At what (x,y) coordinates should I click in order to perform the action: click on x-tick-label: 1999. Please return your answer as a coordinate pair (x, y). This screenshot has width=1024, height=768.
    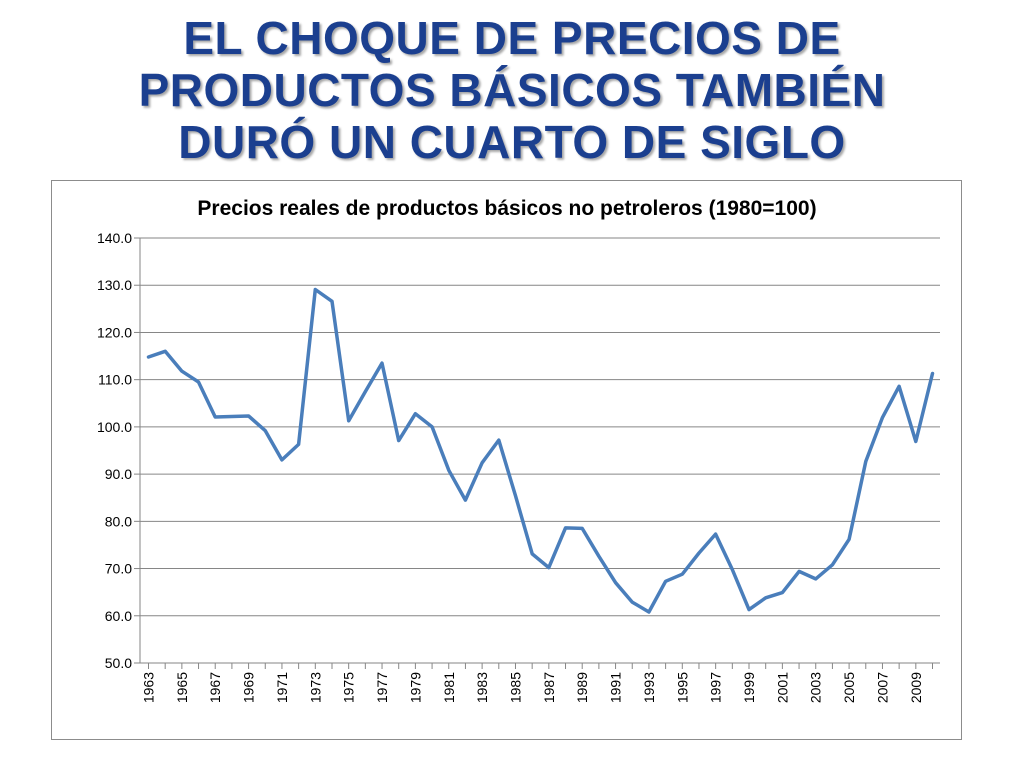
    Looking at the image, I should click on (749, 687).